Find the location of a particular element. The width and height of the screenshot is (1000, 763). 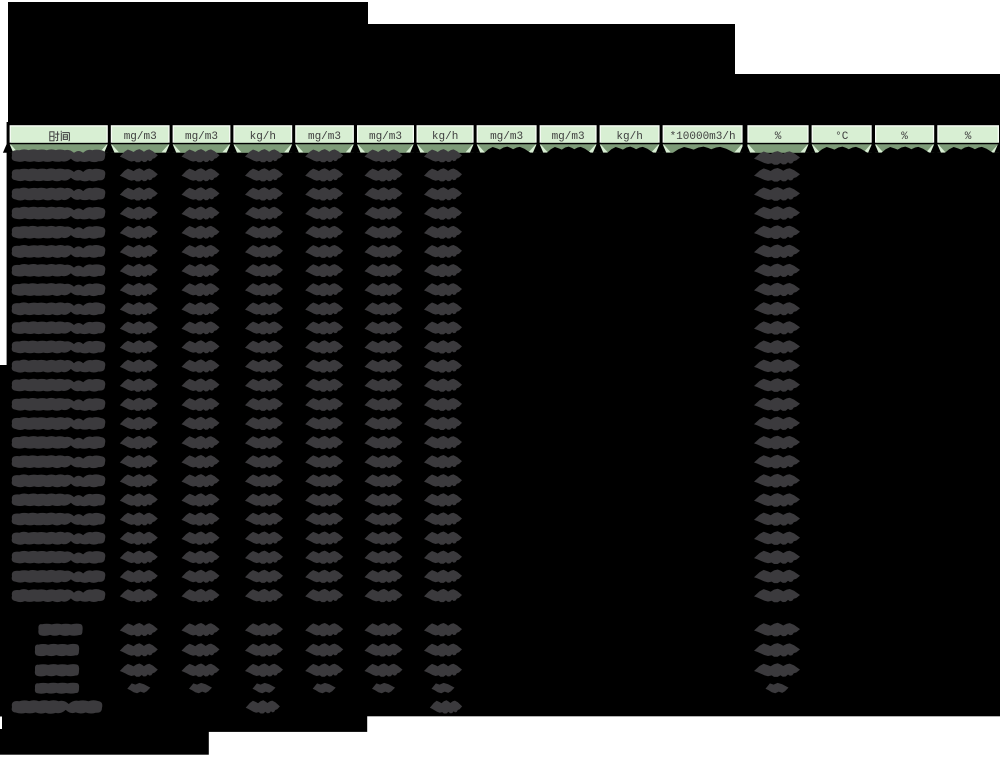

svg-text: *10000m3/h is located at coordinates (703, 137).